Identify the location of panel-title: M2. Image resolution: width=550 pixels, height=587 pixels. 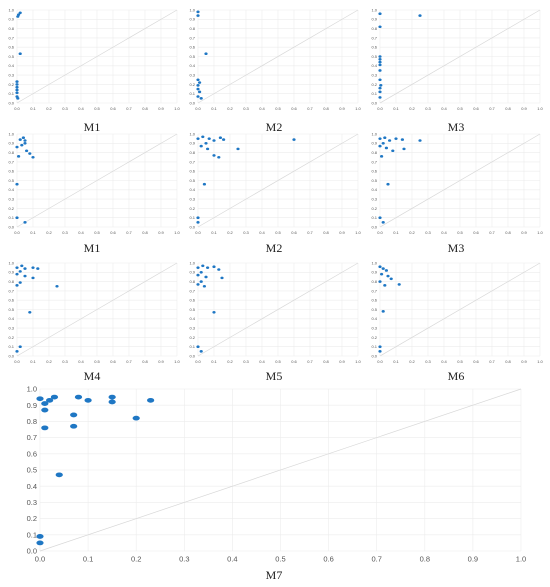
(274, 248).